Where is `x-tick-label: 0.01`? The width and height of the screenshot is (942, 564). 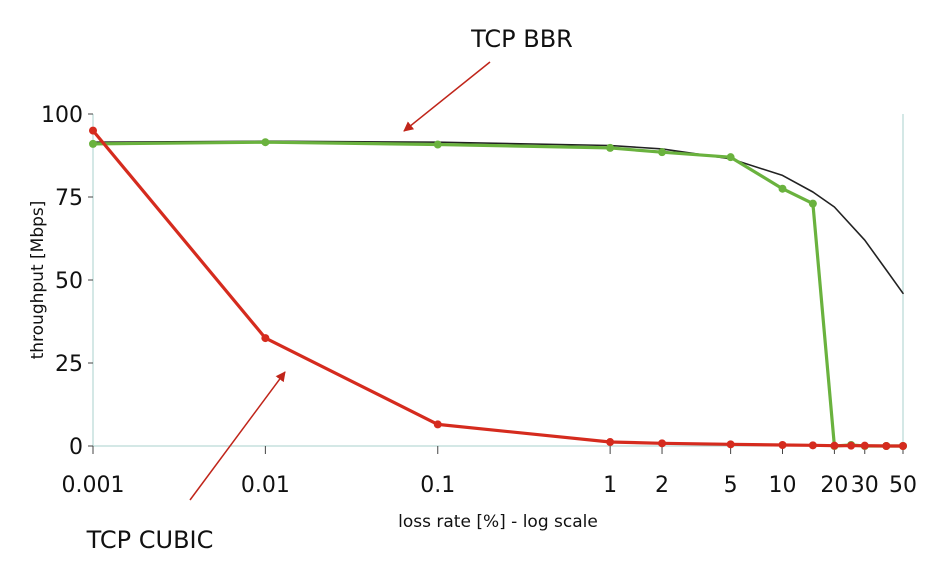
x-tick-label: 0.01 is located at coordinates (265, 485).